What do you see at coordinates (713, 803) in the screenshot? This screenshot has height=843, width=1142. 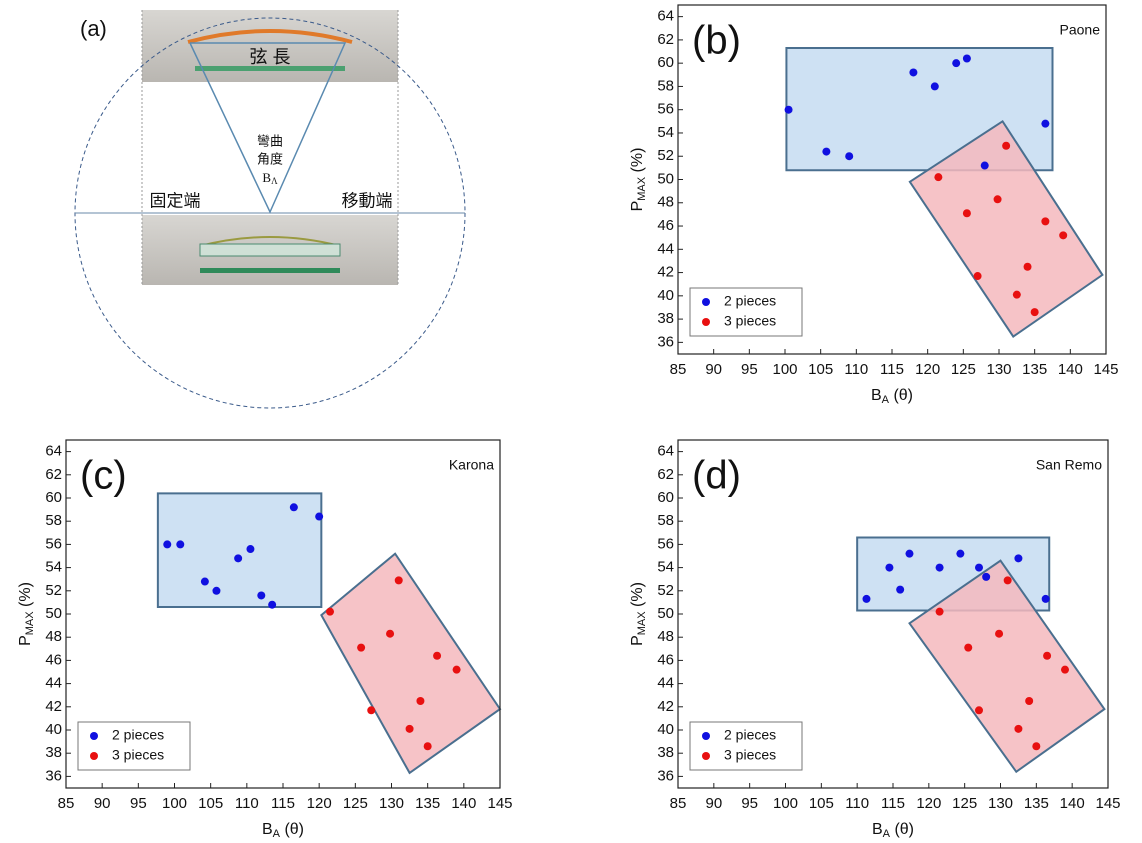 I see `x-tick-label: 90` at bounding box center [713, 803].